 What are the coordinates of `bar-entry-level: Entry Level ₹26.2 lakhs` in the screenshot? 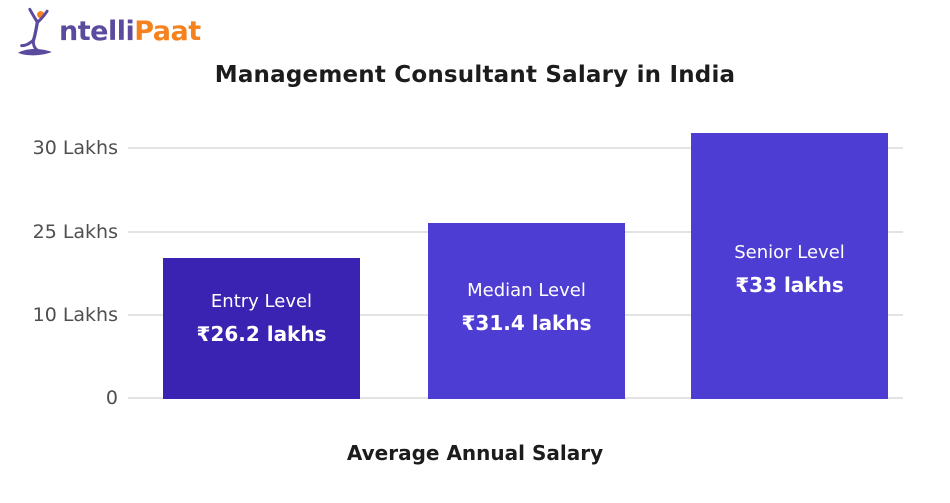 It's located at (261, 328).